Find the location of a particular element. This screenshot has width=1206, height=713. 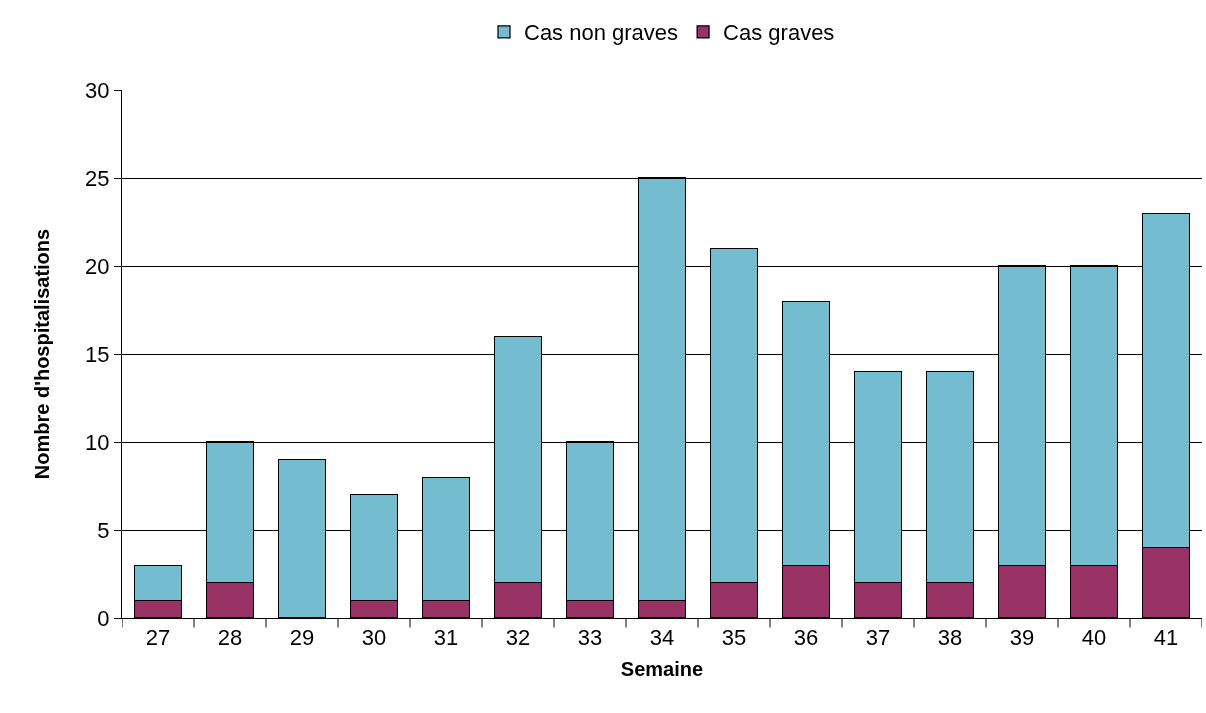

y-tick-label: 0 is located at coordinates (103, 618).